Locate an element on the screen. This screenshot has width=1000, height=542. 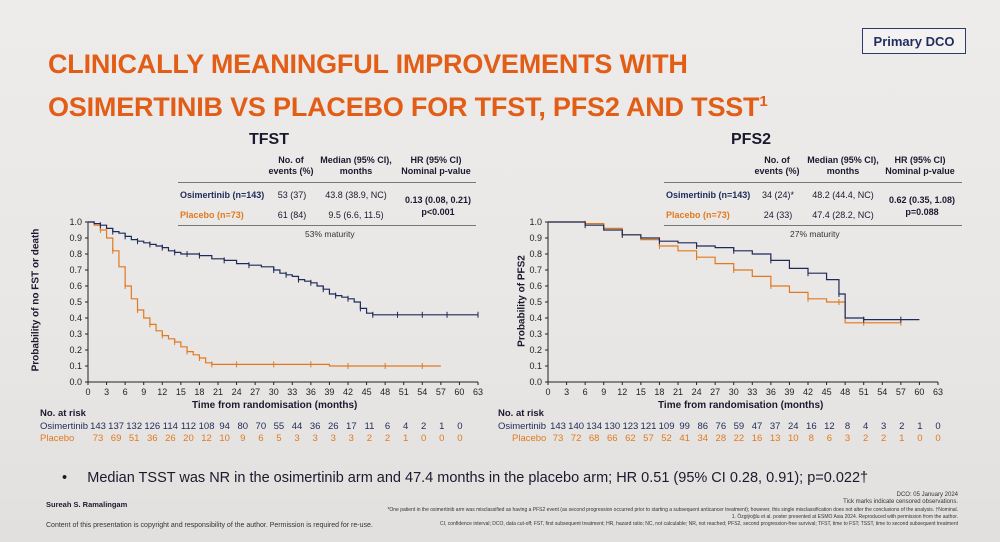
tfst-ytick-label: 0.0 is located at coordinates (75, 382).